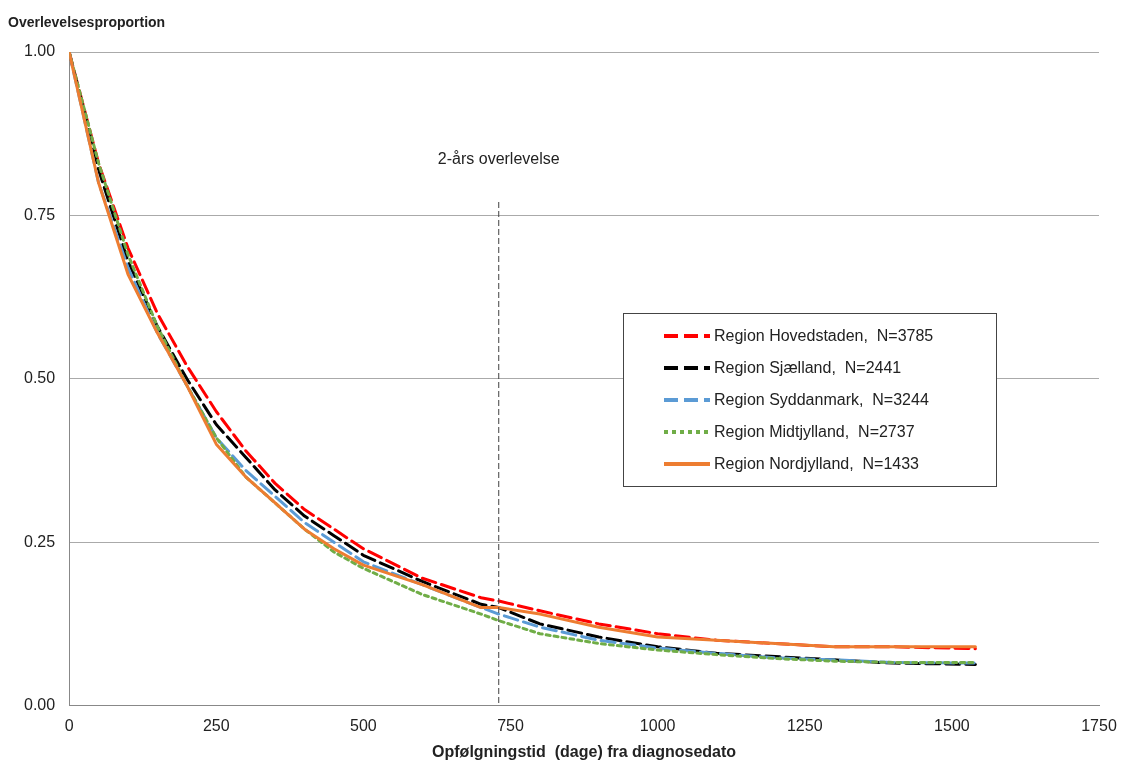 Image resolution: width=1121 pixels, height=774 pixels. Describe the element at coordinates (814, 432) in the screenshot. I see `legend-label: Region Midtjylland, N=2737` at that location.